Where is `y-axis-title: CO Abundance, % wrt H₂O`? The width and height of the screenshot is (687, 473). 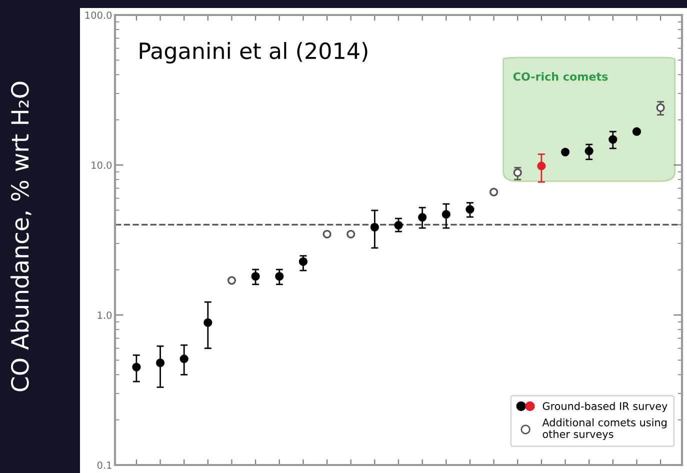 y-axis-title: CO Abundance, % wrt H₂O is located at coordinates (21, 237).